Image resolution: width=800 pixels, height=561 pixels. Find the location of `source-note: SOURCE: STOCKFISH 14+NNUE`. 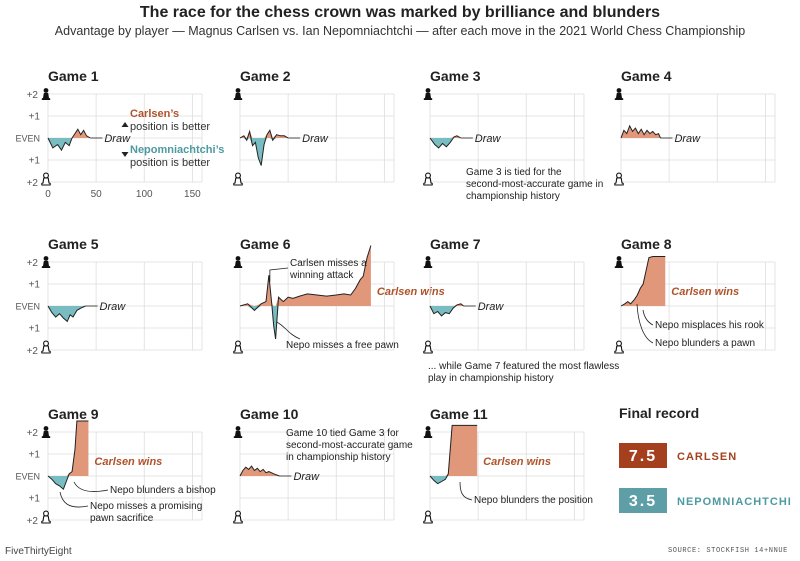

source-note: SOURCE: STOCKFISH 14+NNUE is located at coordinates (727, 551).